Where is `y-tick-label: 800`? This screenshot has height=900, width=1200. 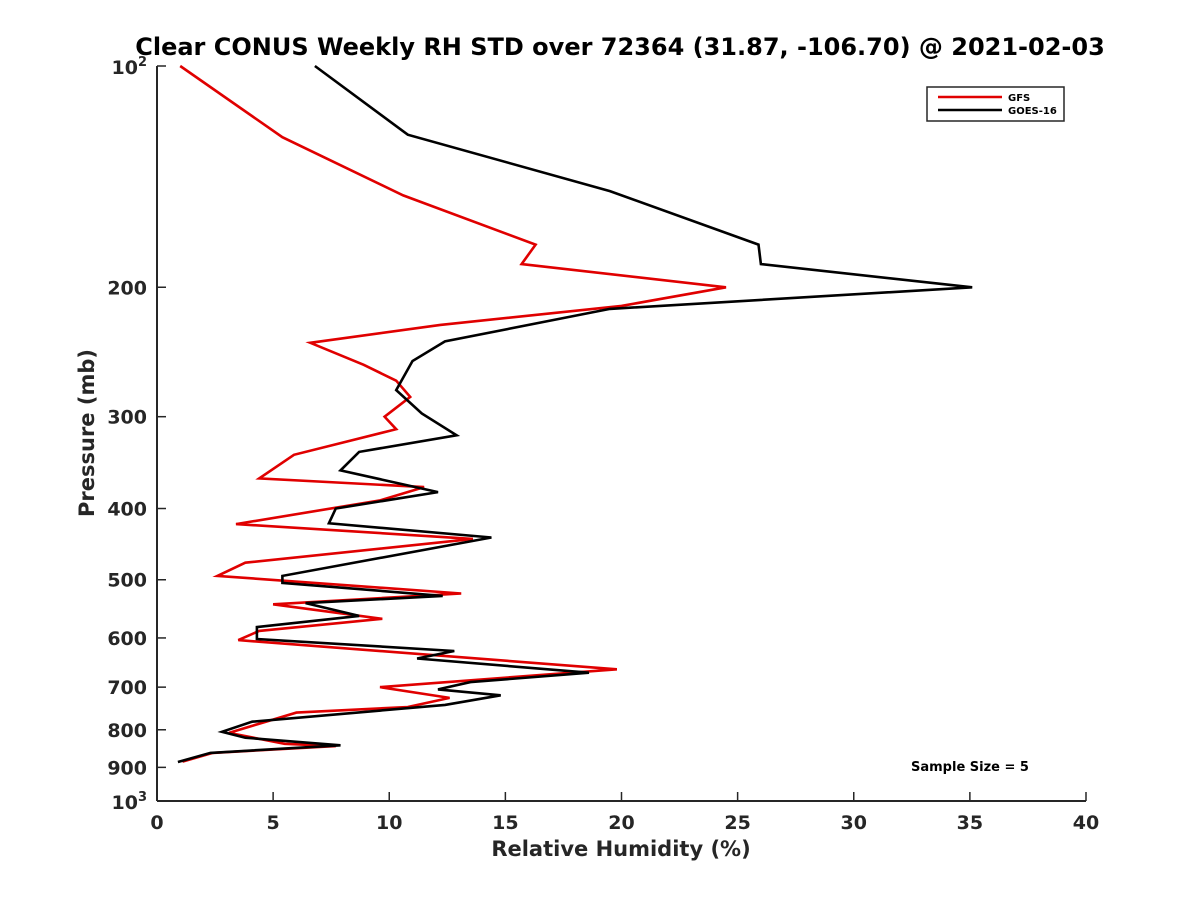 y-tick-label: 800 is located at coordinates (127, 731).